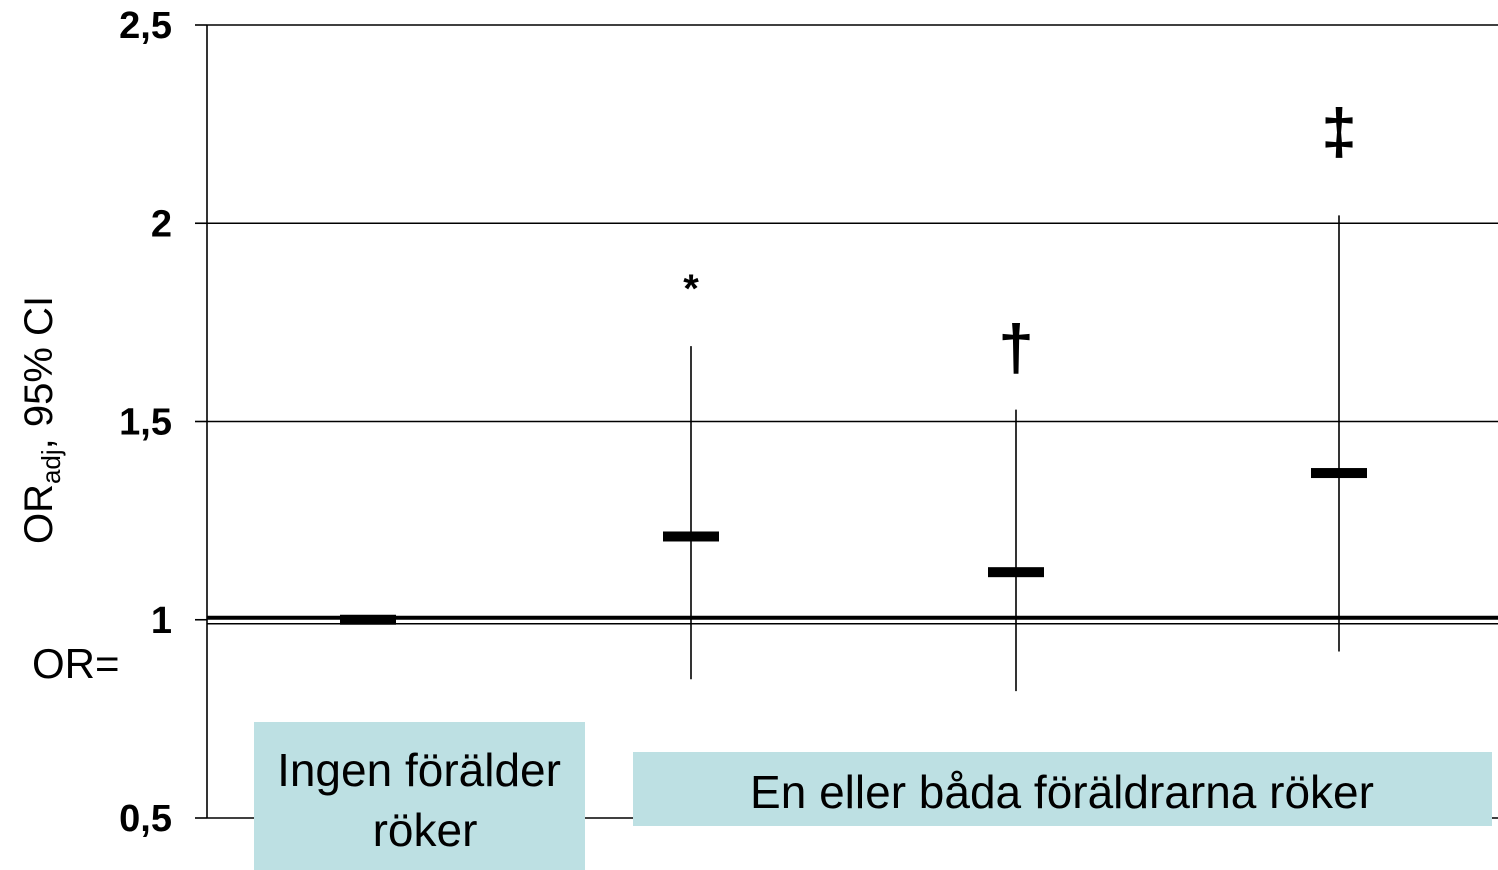 Image resolution: width=1498 pixels, height=870 pixels. What do you see at coordinates (145, 26) in the screenshot?
I see `y-tick-label: 2,5` at bounding box center [145, 26].